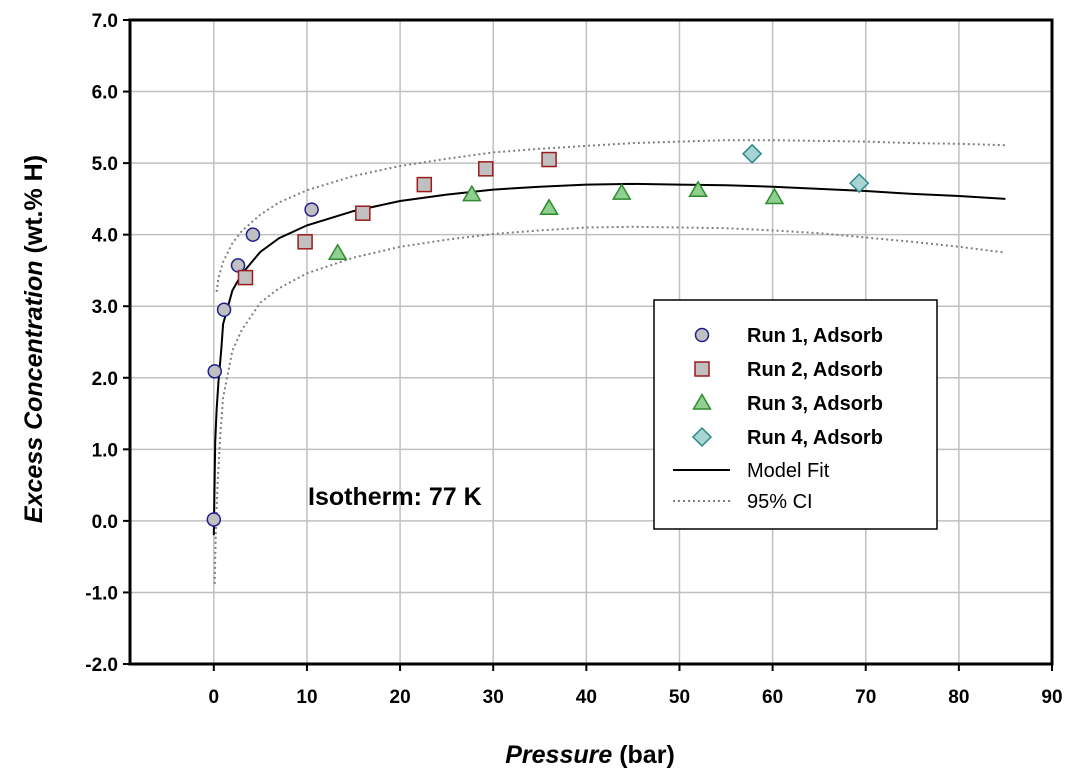 Image resolution: width=1066 pixels, height=772 pixels. I want to click on legend-marker-diamond, so click(702, 437).